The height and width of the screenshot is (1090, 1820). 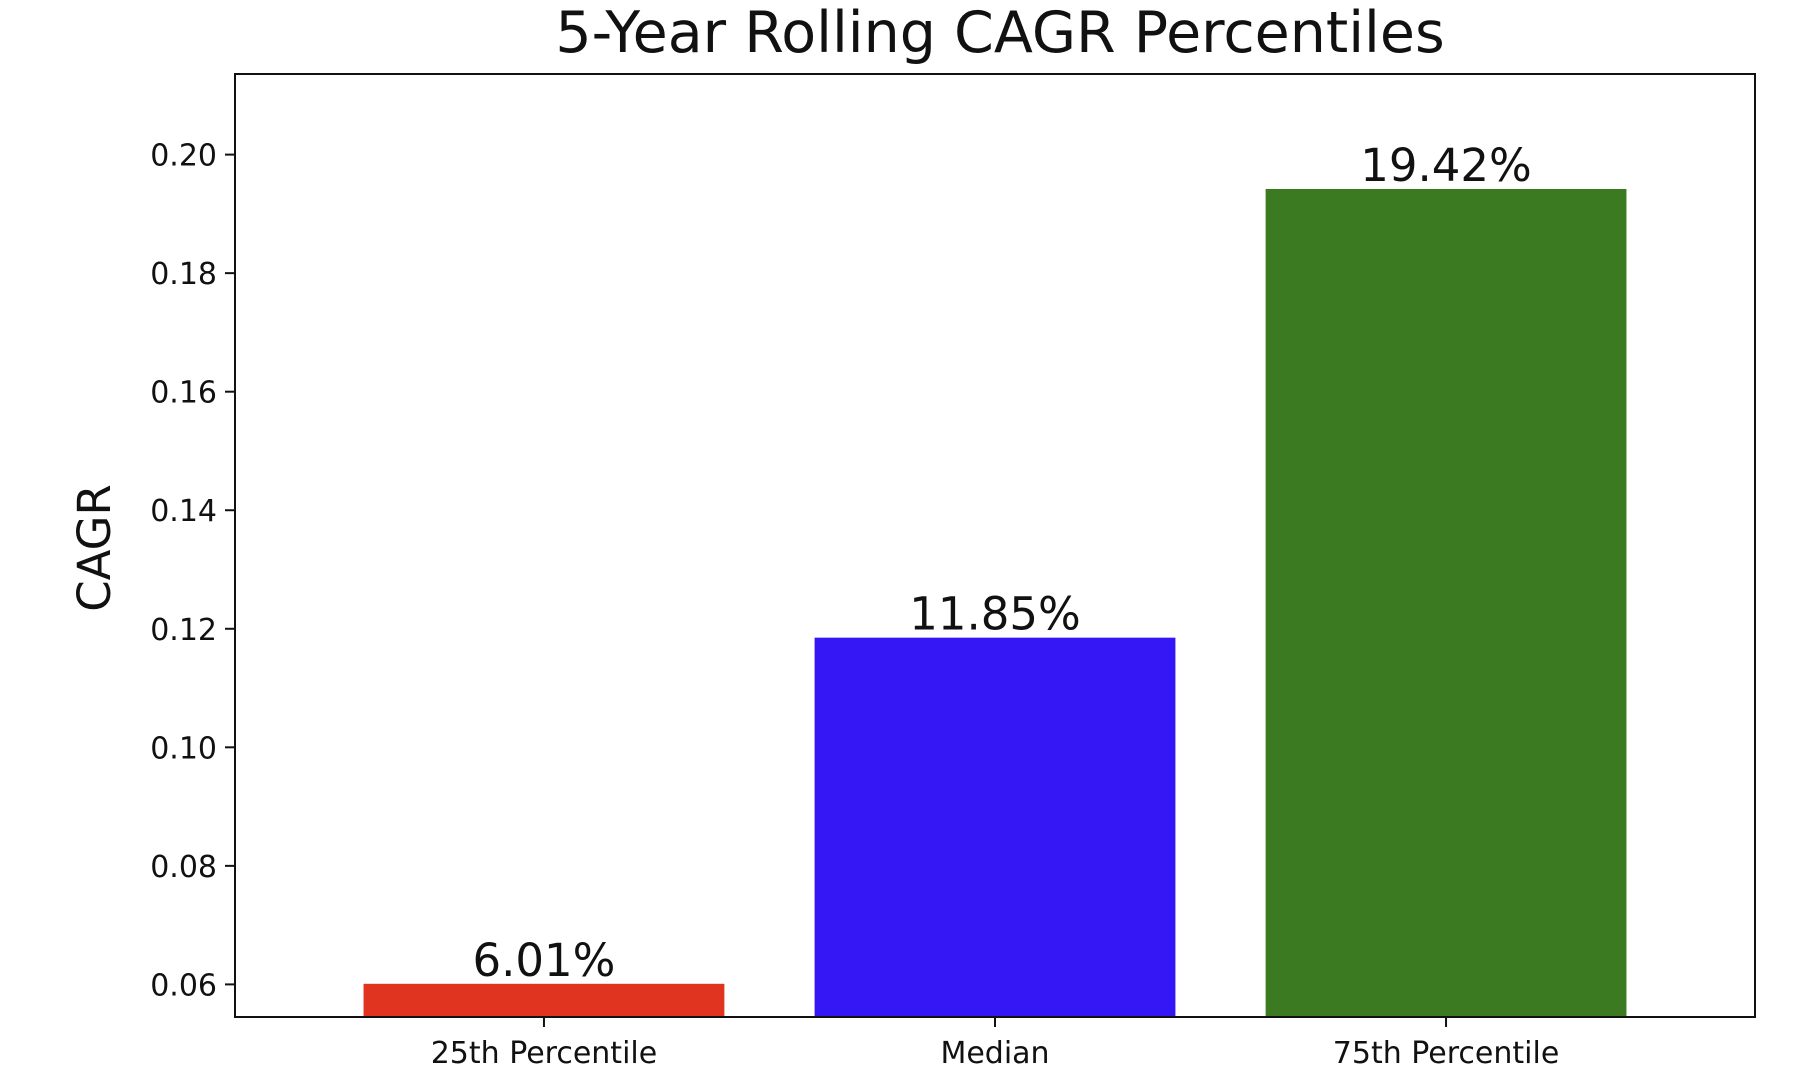 What do you see at coordinates (183, 748) in the screenshot?
I see `y-tick-label: 0.10` at bounding box center [183, 748].